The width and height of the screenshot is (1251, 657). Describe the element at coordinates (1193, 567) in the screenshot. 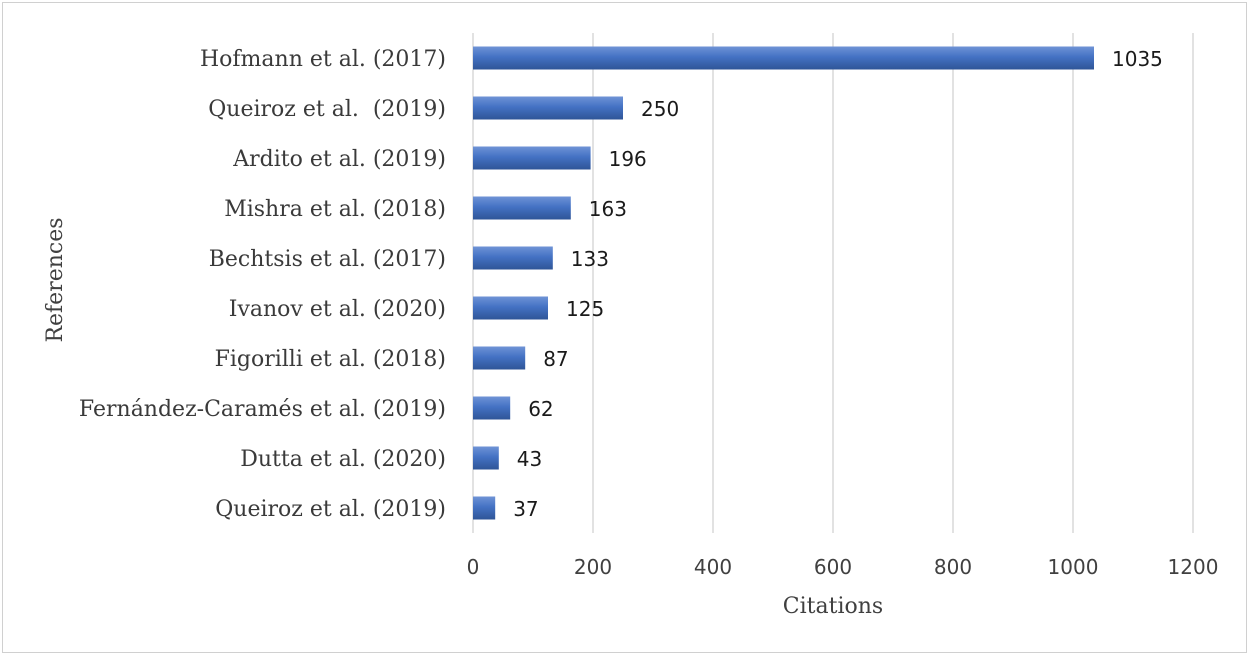

I see `x-tick-label: 1200` at that location.